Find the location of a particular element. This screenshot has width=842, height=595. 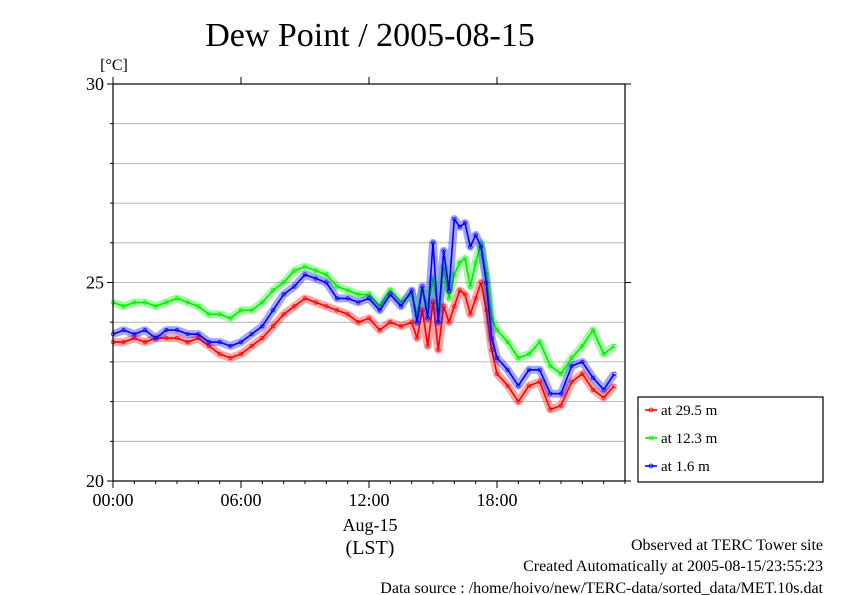

x-axis-label: (LST) is located at coordinates (370, 548).